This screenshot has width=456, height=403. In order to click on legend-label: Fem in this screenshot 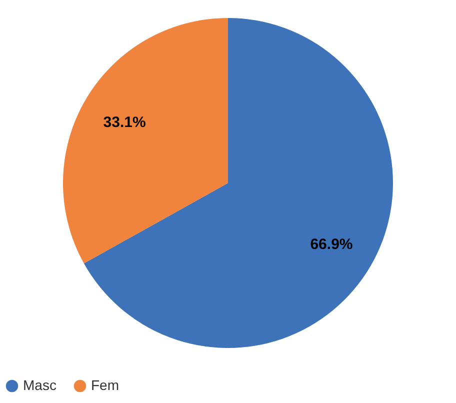, I will do `click(105, 385)`.